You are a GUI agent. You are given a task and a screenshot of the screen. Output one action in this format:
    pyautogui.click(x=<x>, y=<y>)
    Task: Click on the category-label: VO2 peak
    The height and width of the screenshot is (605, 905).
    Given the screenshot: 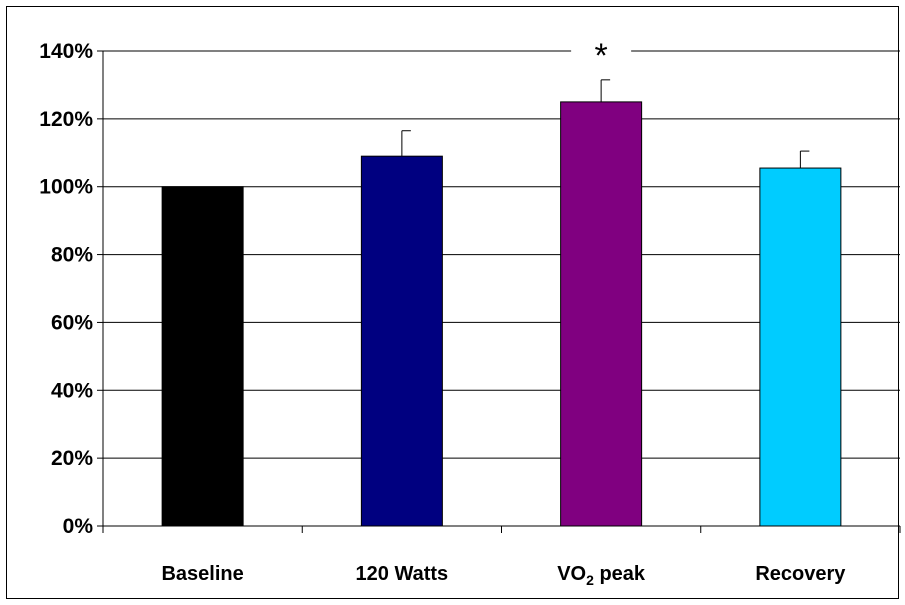 What is the action you would take?
    pyautogui.click(x=601, y=575)
    